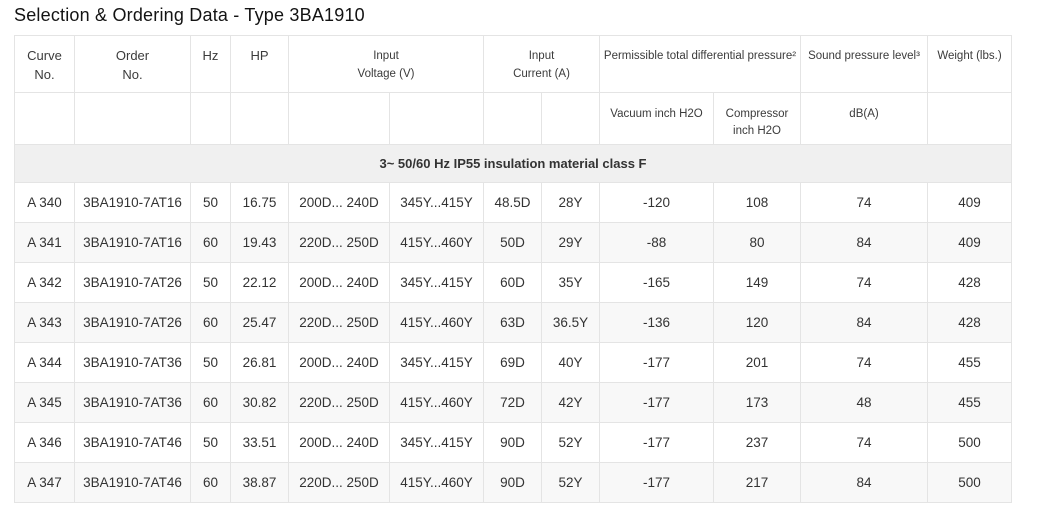  I want to click on col-header-input-current: Input Current (A), so click(541, 64).